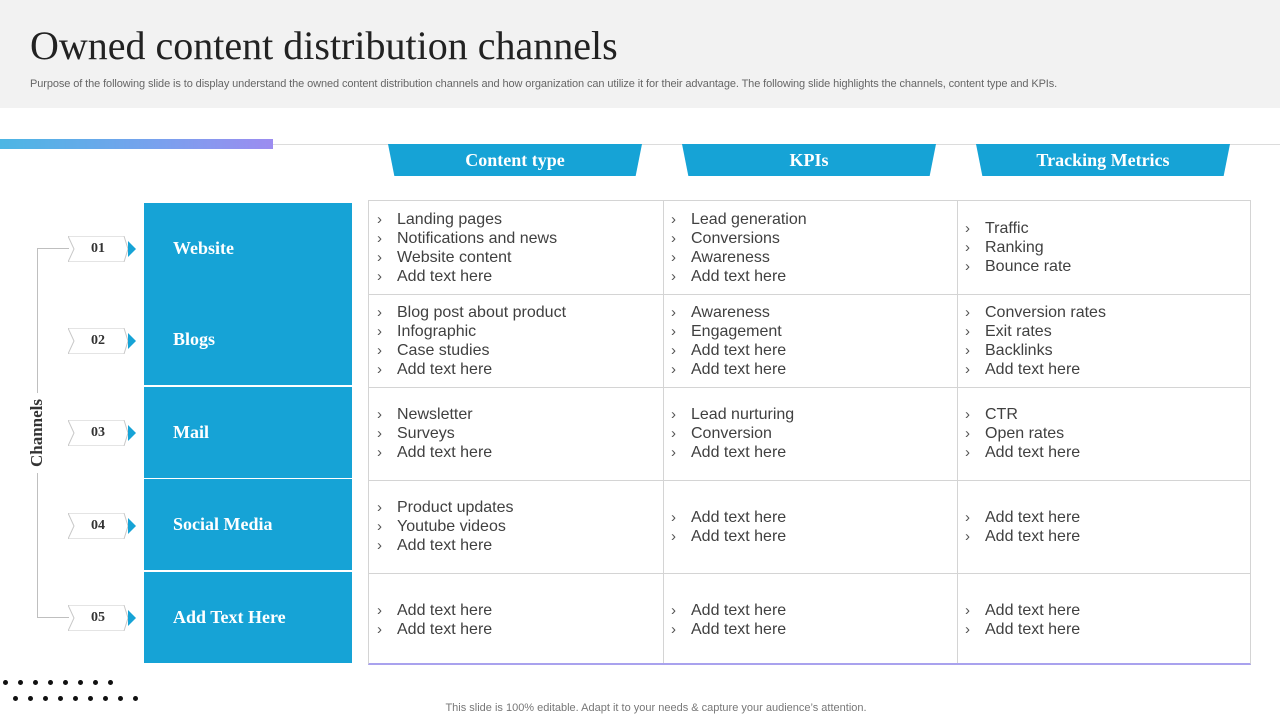  I want to click on list-item: › Exit rates, so click(1108, 331).